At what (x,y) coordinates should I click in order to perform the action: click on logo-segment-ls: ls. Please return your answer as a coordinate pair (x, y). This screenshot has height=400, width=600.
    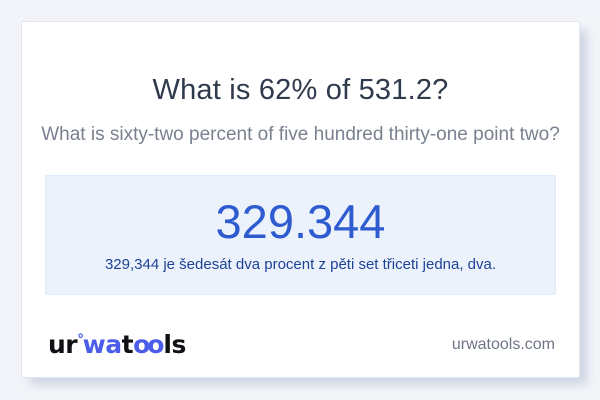
    Looking at the image, I should click on (174, 344).